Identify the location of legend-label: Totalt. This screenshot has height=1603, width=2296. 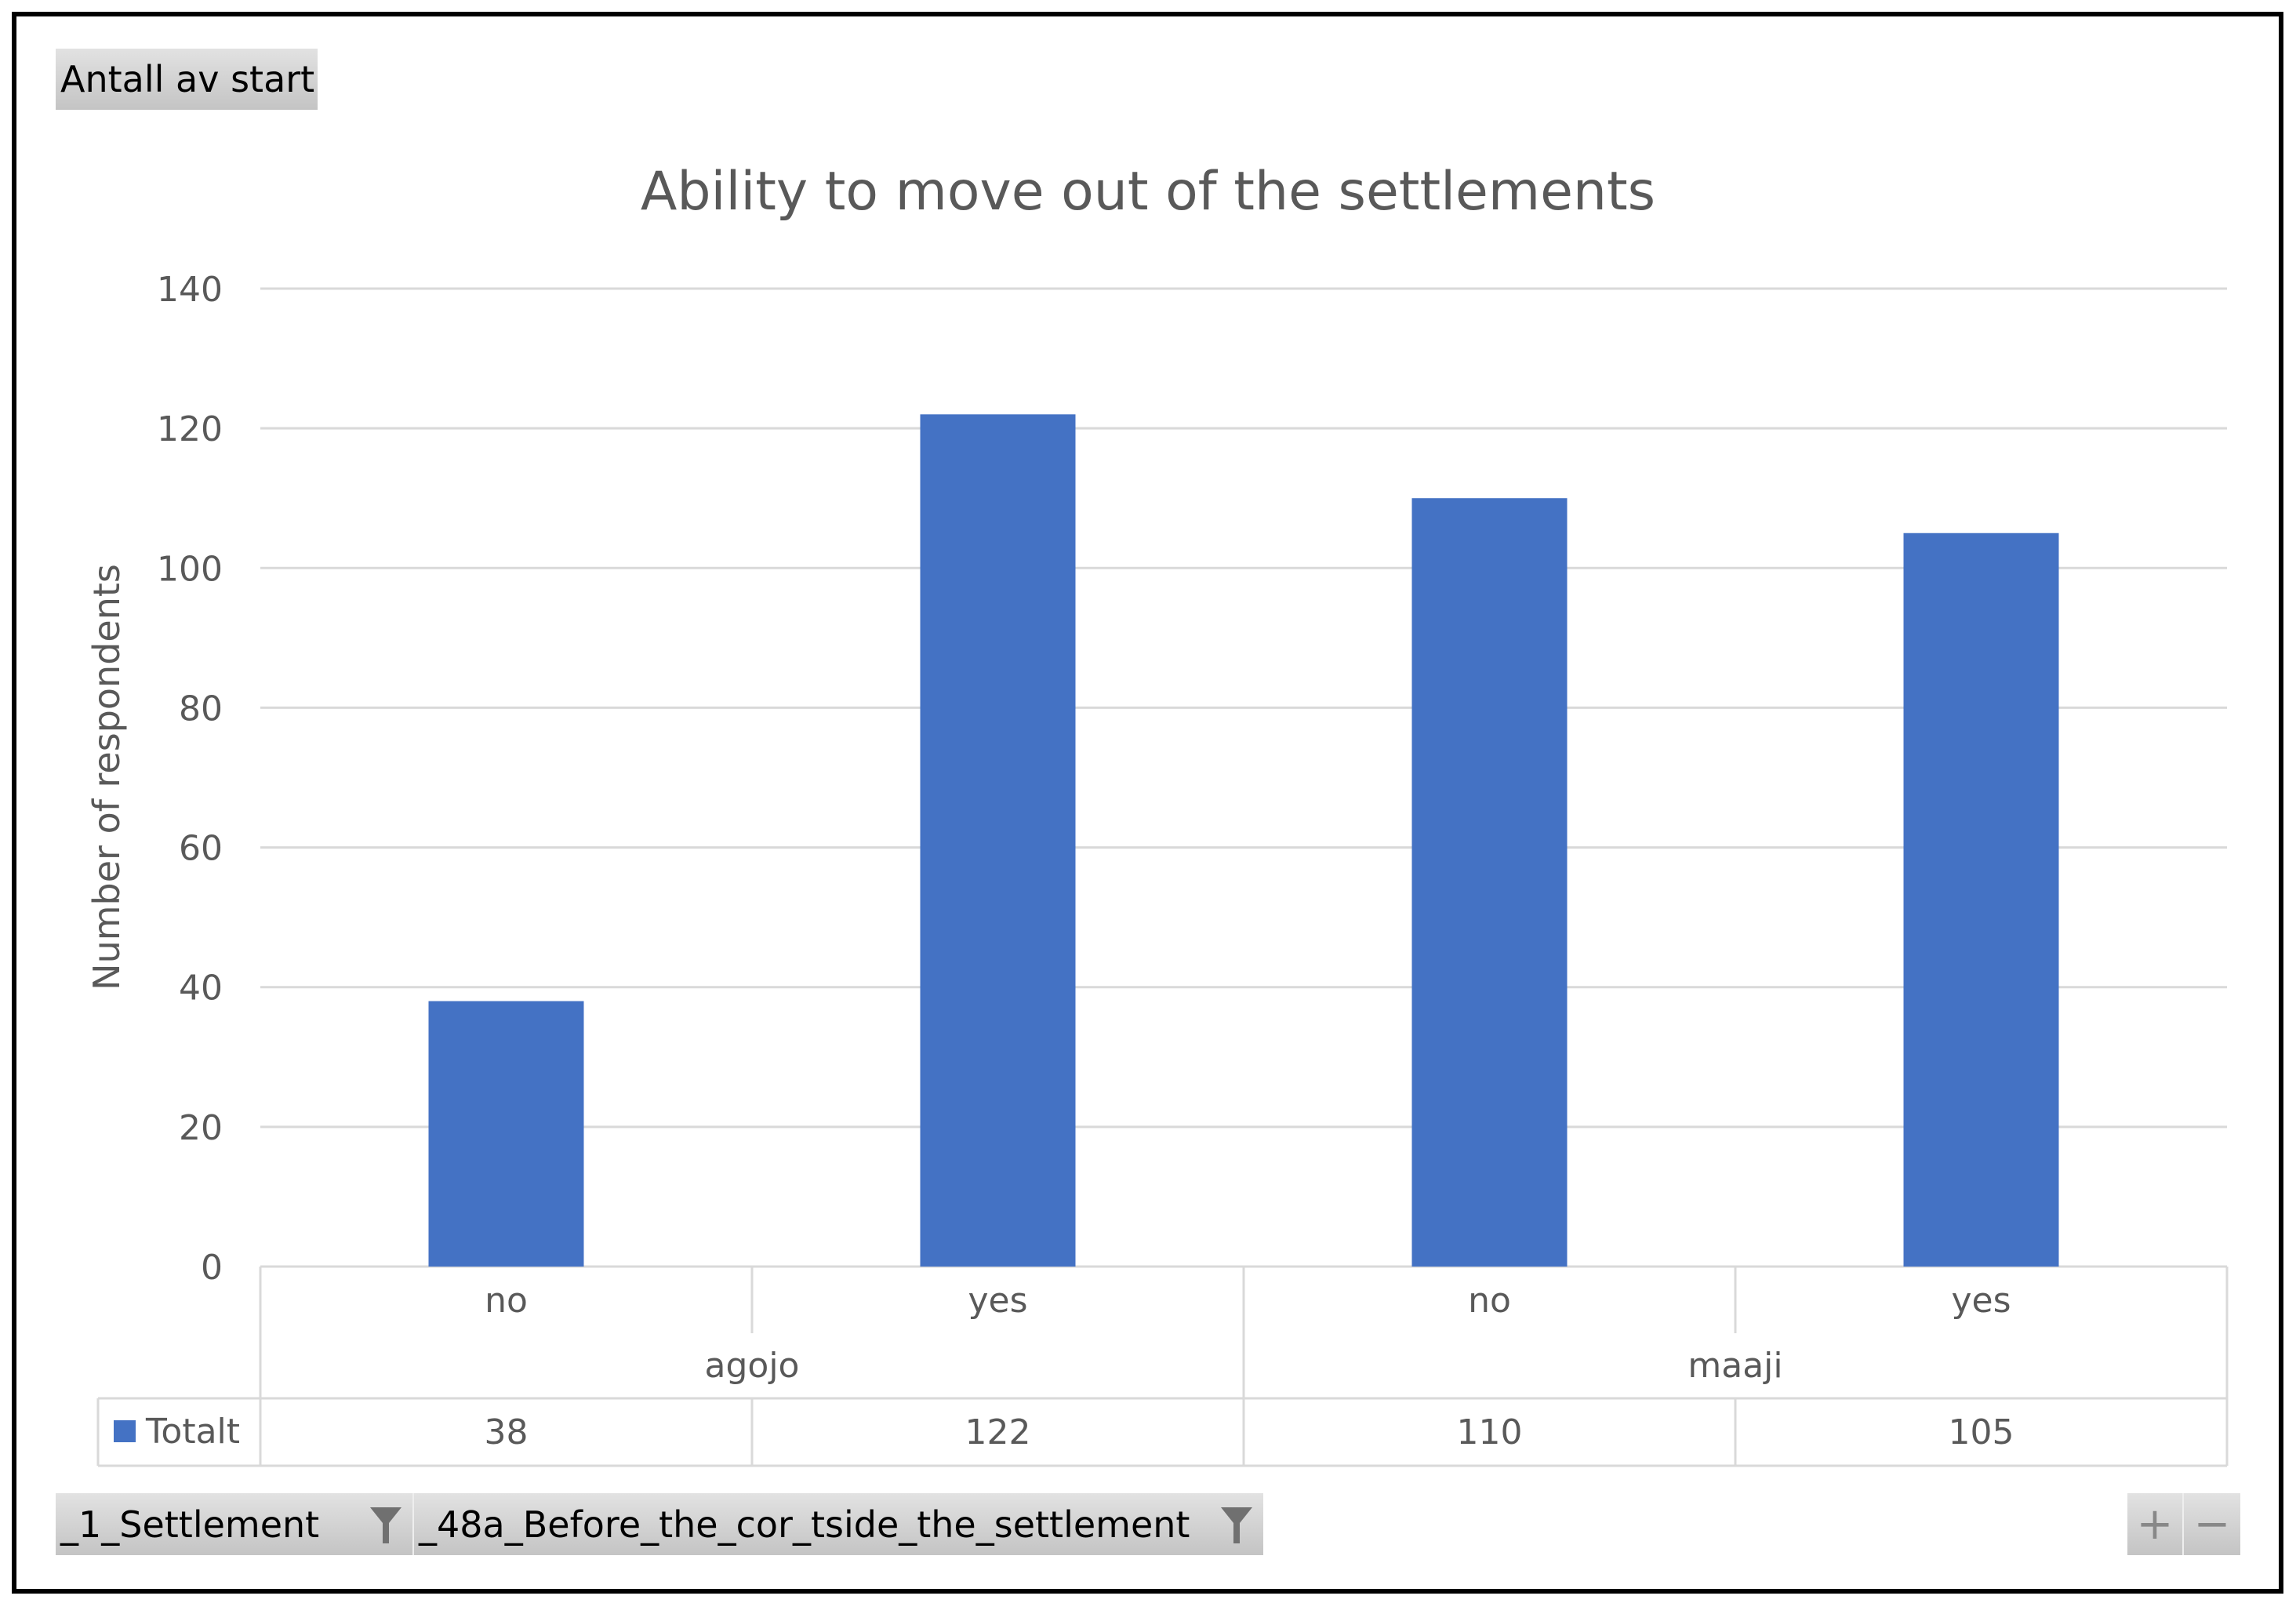
(192, 1432).